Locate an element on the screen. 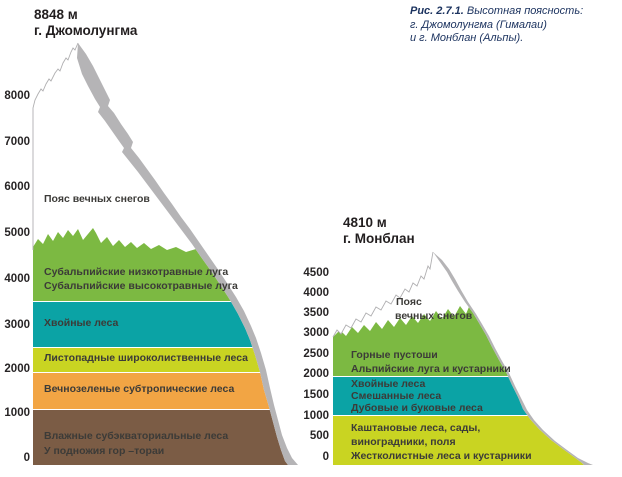 This screenshot has width=622, height=477. everest-zone-label: У подножия гор –тораи is located at coordinates (104, 451).